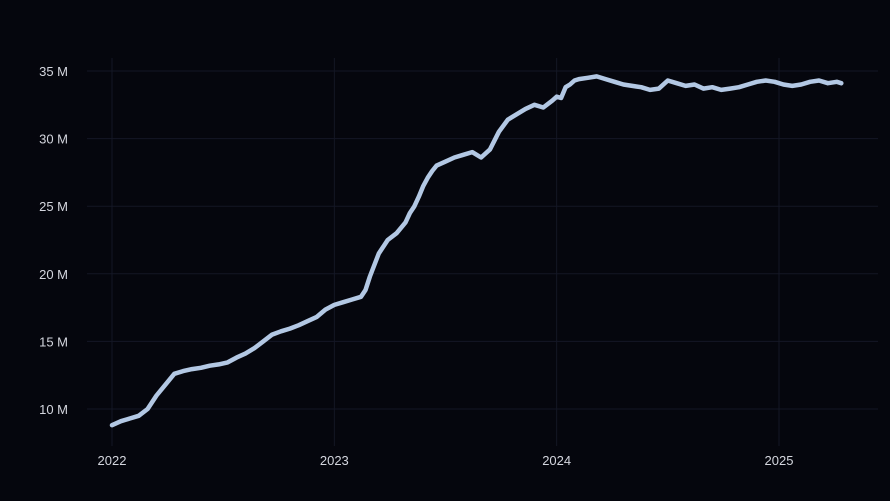 The width and height of the screenshot is (890, 501). Describe the element at coordinates (53, 206) in the screenshot. I see `y-tick-label: 25 M` at that location.